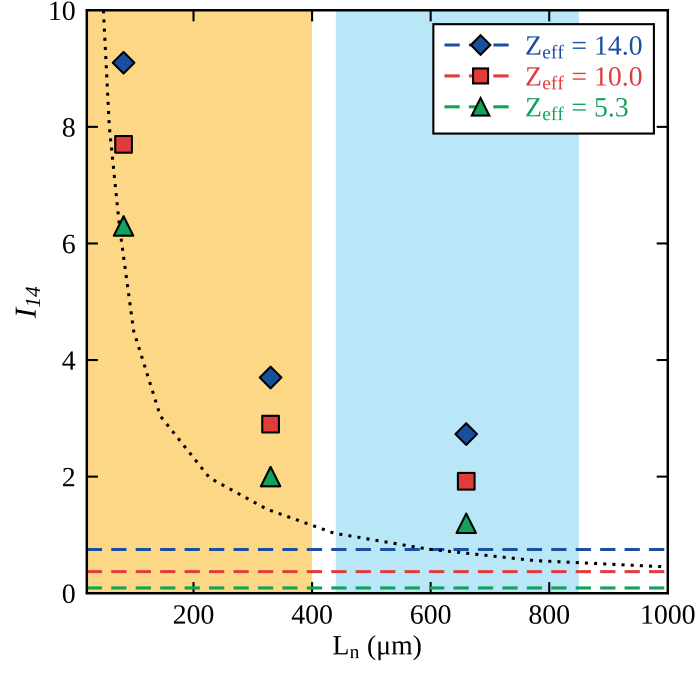 The width and height of the screenshot is (700, 685). What do you see at coordinates (312, 614) in the screenshot?
I see `x-tick-label: 400` at bounding box center [312, 614].